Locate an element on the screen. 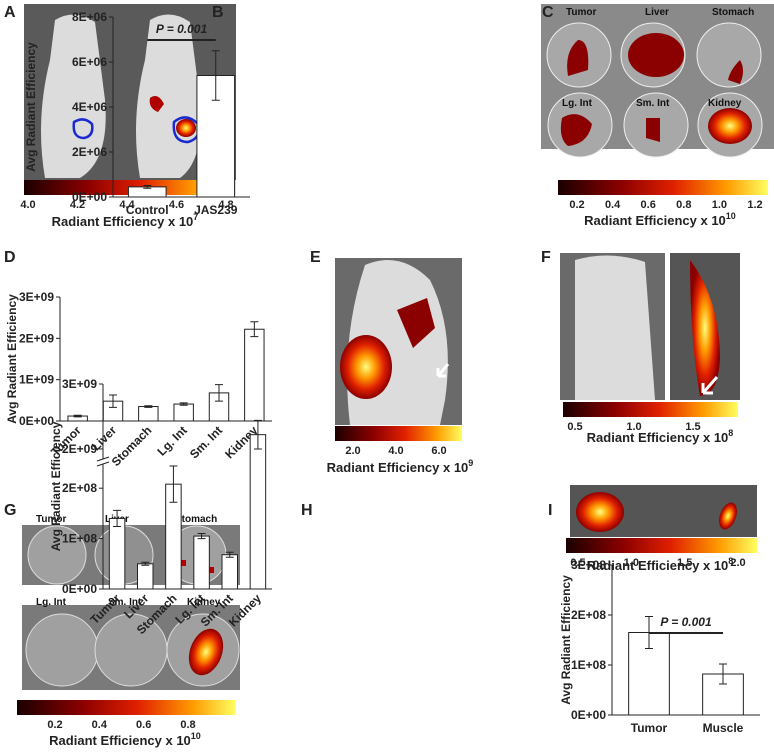 This screenshot has height=756, width=774. panel-label: E is located at coordinates (315, 257).